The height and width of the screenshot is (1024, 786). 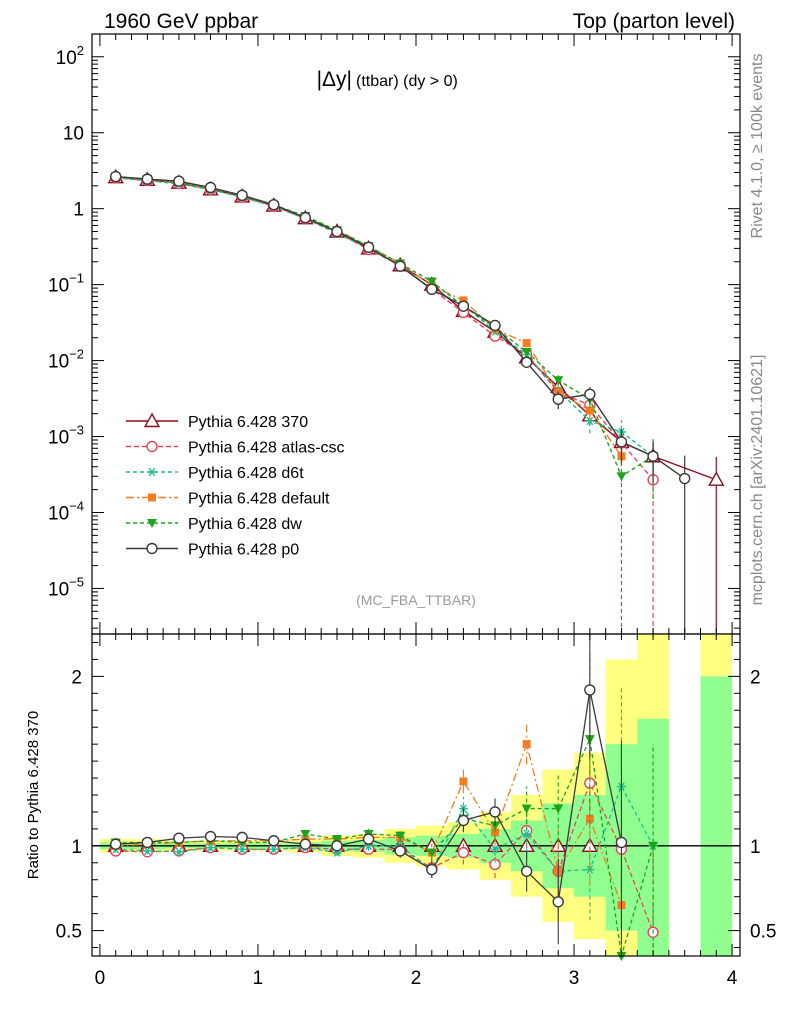 I want to click on x-tick-label: 3, so click(x=574, y=978).